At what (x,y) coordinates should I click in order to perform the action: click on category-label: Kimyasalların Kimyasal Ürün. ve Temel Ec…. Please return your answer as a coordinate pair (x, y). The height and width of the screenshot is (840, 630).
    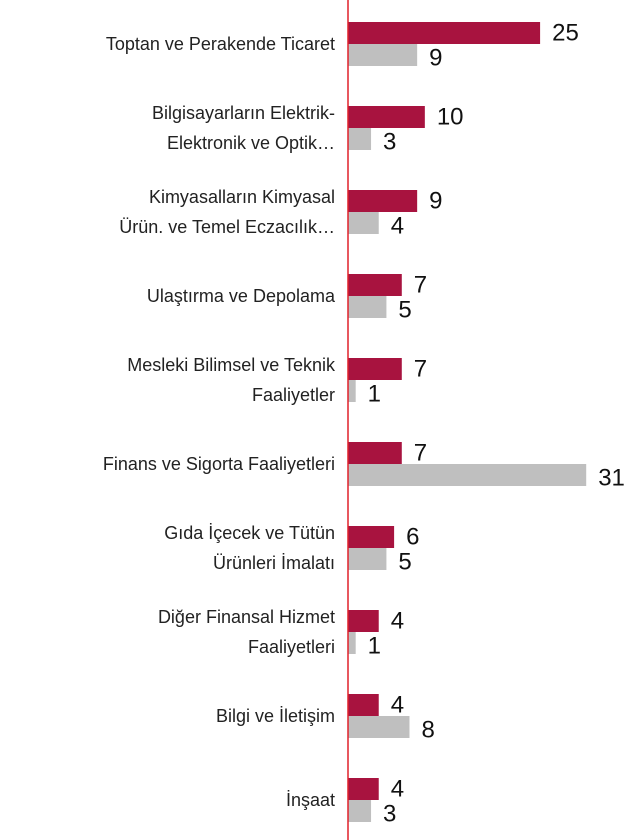
    Looking at the image, I should click on (227, 212).